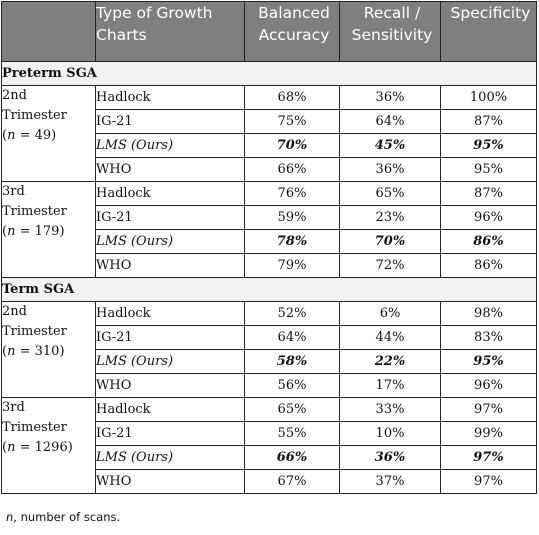 The height and width of the screenshot is (535, 539). I want to click on n-value: 49, so click(43, 135).